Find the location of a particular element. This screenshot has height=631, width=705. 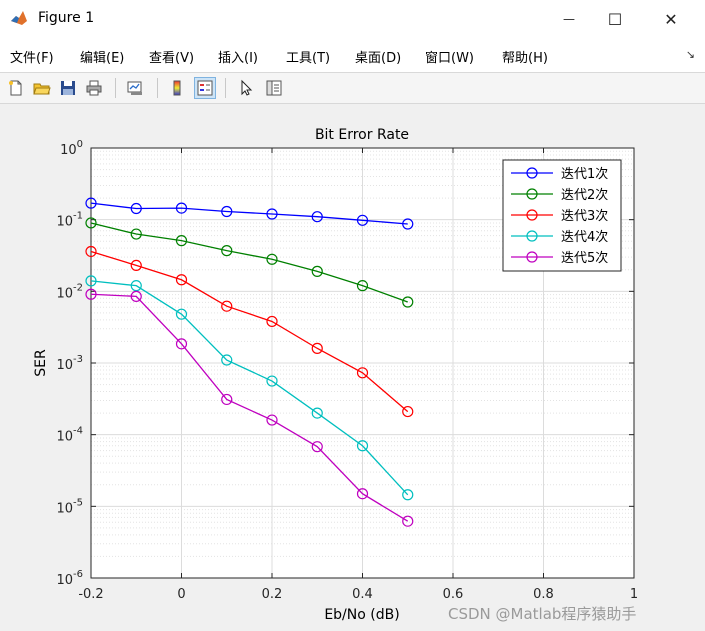

x-tick-label: 1 is located at coordinates (634, 594).